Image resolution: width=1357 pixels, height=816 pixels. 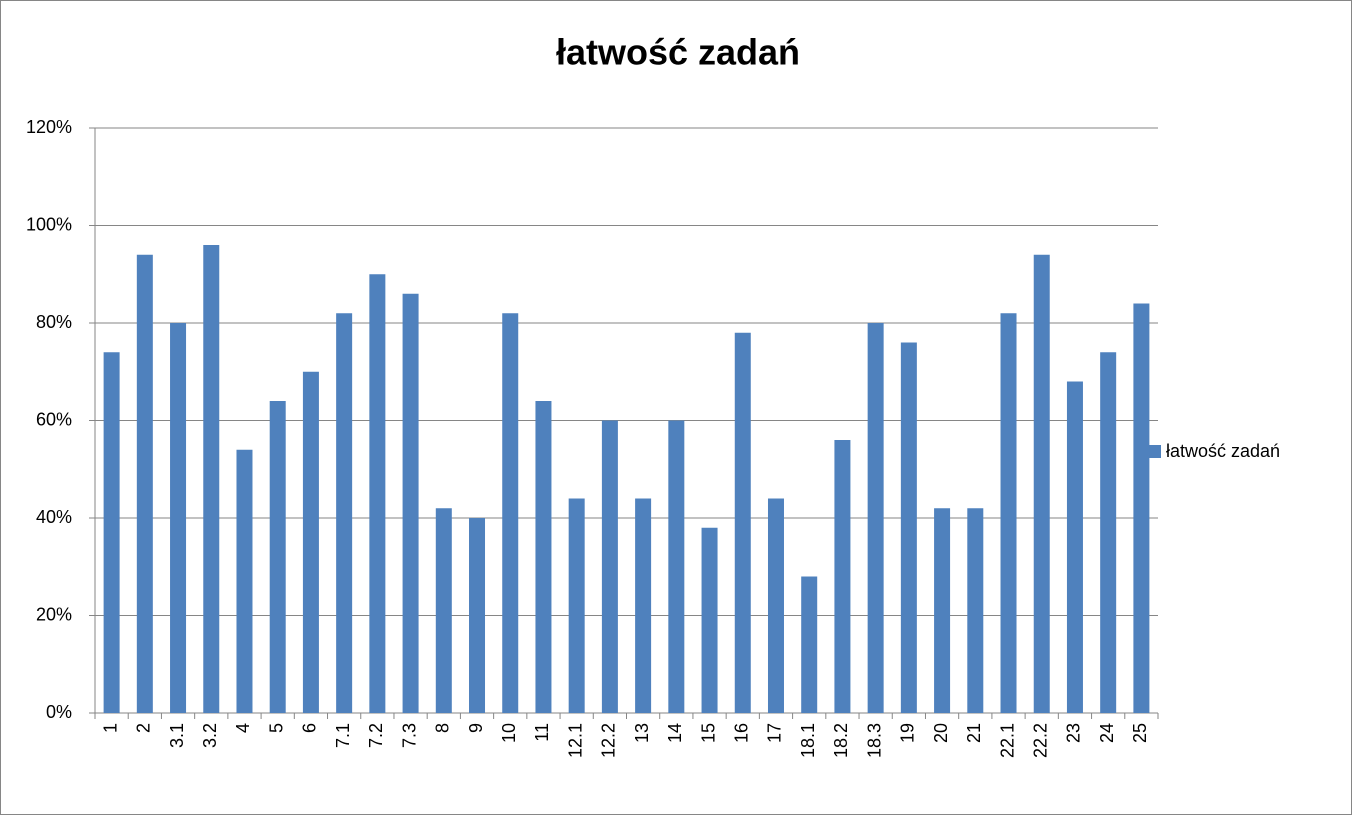 I want to click on x-tick-label: 15, so click(x=708, y=733).